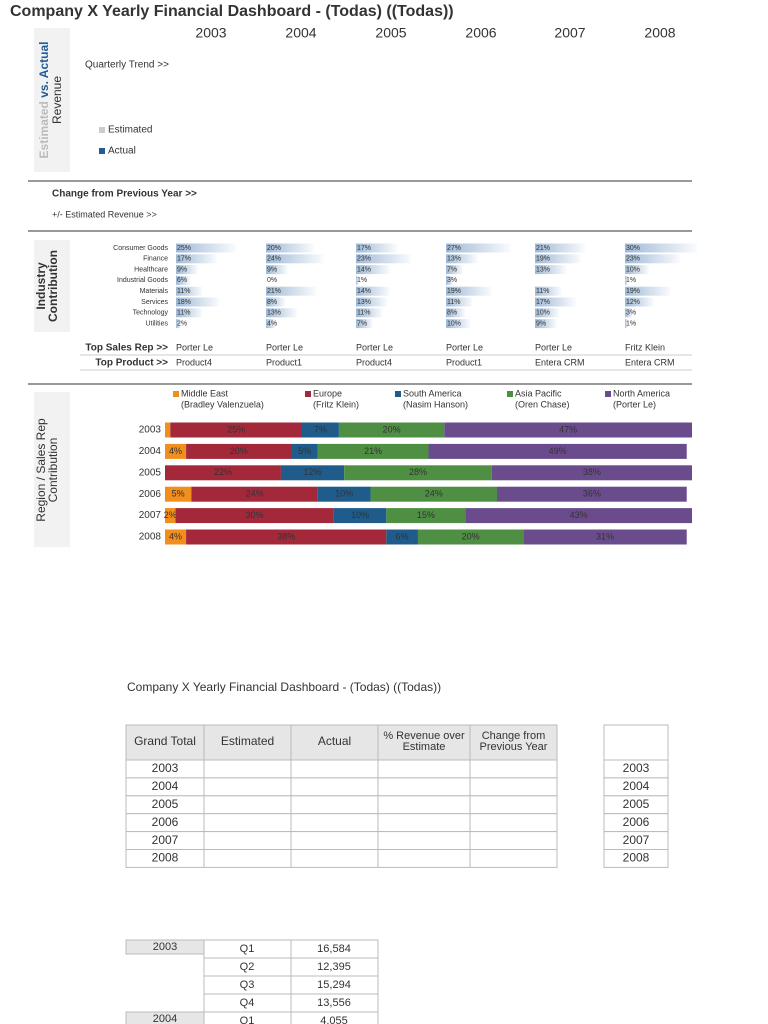 This screenshot has width=768, height=1024. I want to click on industry-value: 14%, so click(364, 269).